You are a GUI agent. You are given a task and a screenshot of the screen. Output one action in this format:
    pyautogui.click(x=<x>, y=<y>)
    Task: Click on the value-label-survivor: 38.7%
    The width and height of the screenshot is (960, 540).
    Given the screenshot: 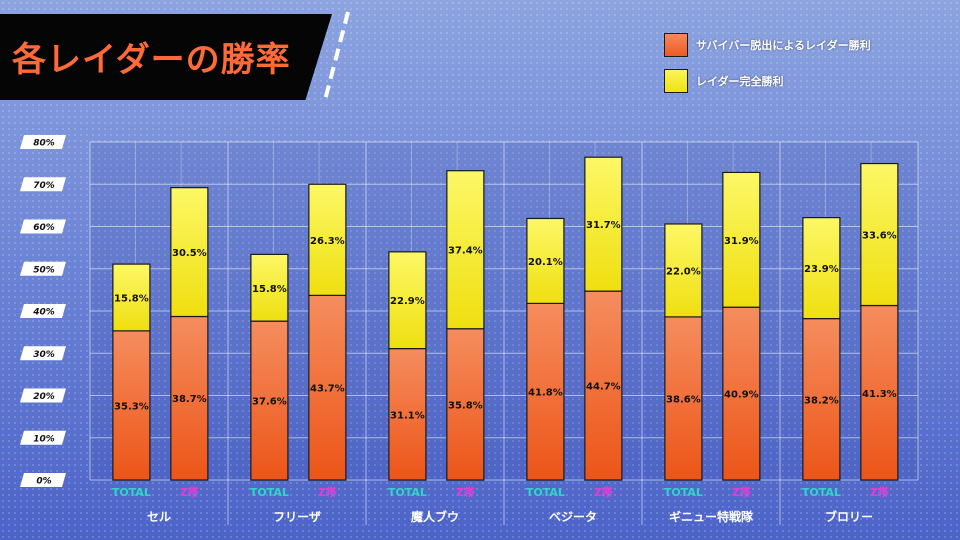 What is the action you would take?
    pyautogui.click(x=189, y=399)
    